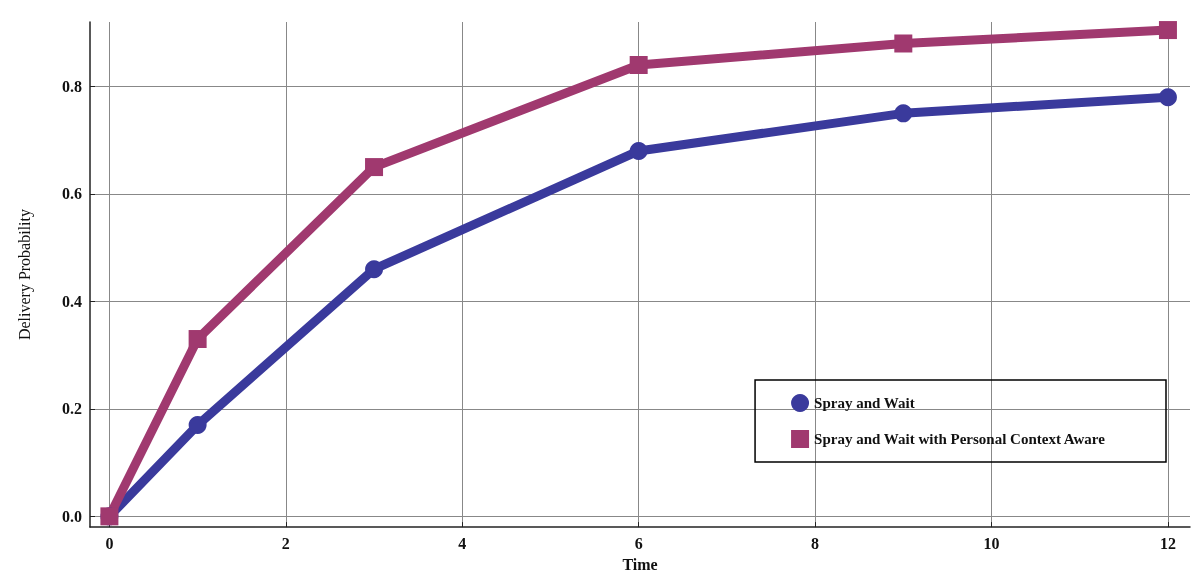 The height and width of the screenshot is (585, 1204). What do you see at coordinates (864, 403) in the screenshot?
I see `legend-label: Spray and Wait` at bounding box center [864, 403].